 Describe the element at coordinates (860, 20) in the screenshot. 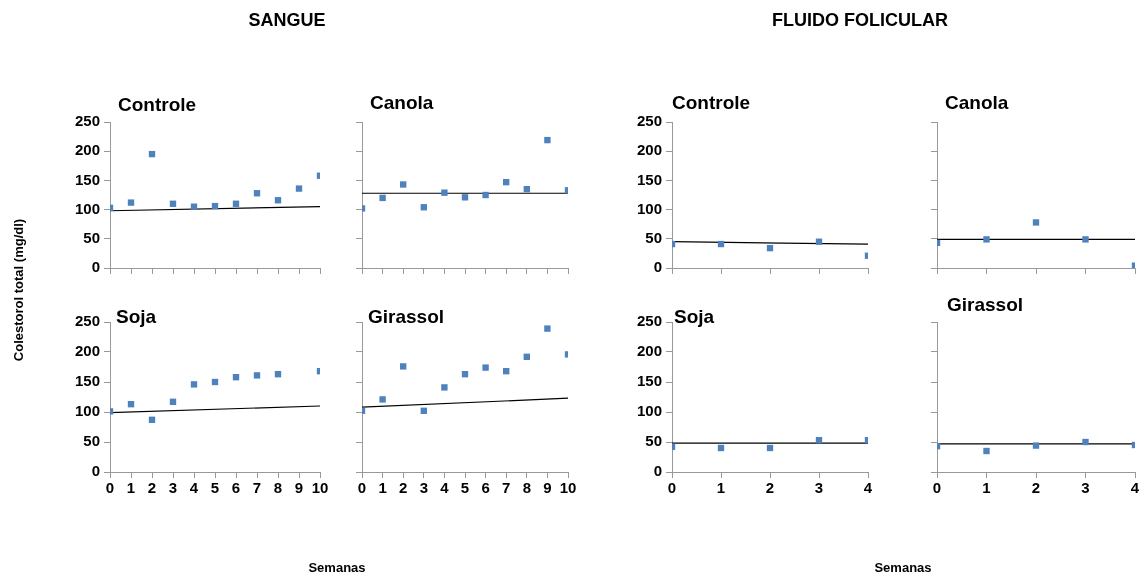

I see `text: FLUIDO FOLICULAR` at that location.